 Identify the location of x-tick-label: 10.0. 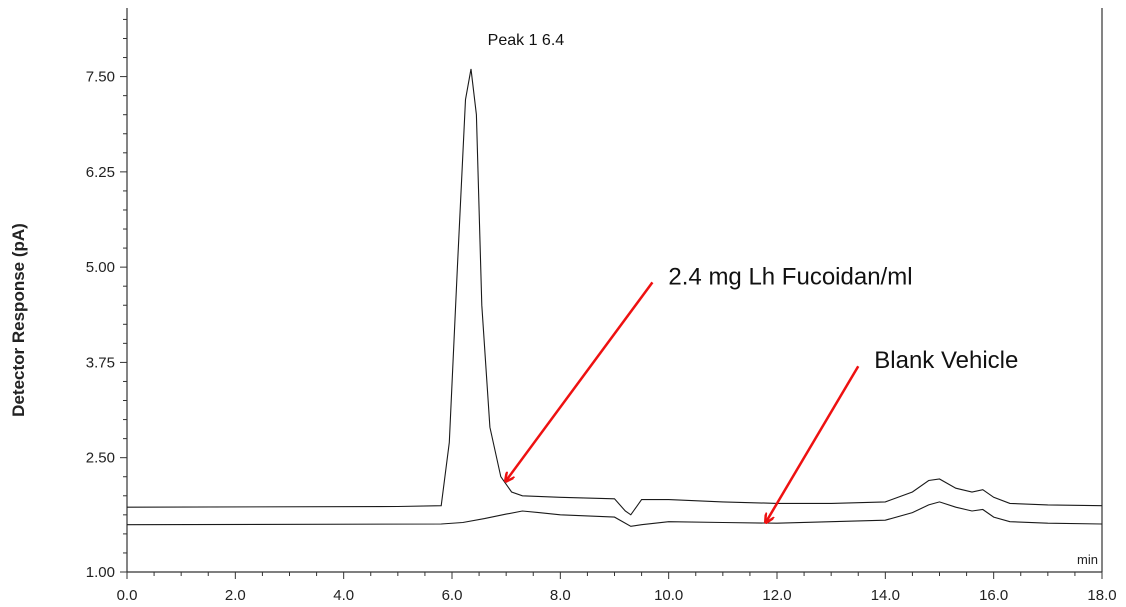
(668, 595).